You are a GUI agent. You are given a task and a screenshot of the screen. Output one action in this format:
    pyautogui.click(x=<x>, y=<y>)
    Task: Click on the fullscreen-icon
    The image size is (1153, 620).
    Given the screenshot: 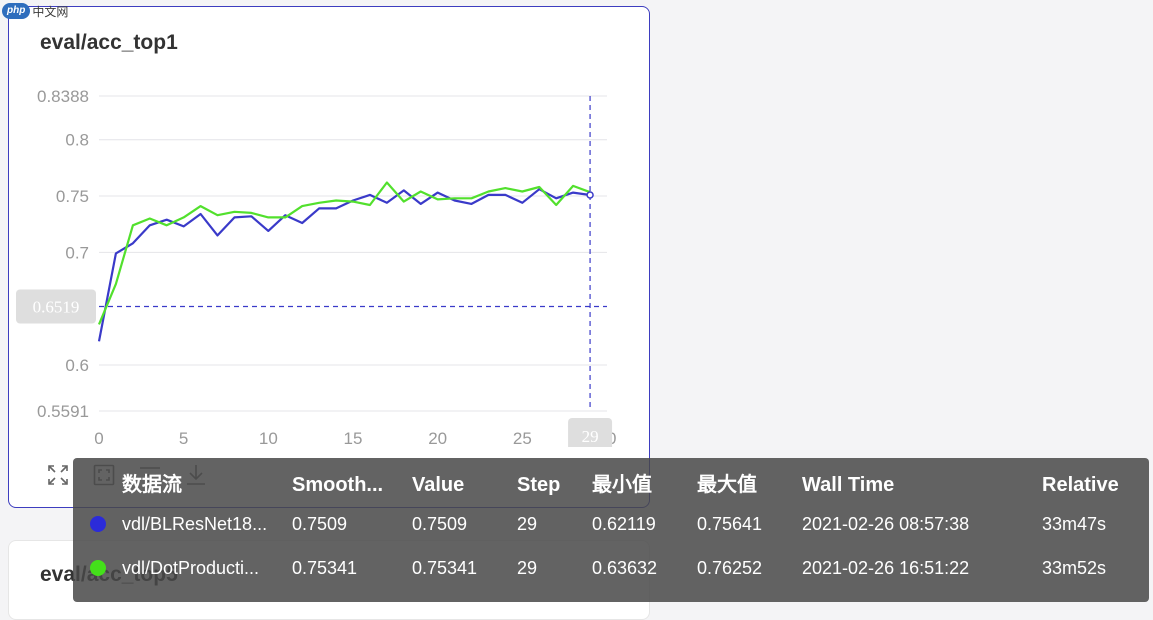 What is the action you would take?
    pyautogui.click(x=58, y=475)
    